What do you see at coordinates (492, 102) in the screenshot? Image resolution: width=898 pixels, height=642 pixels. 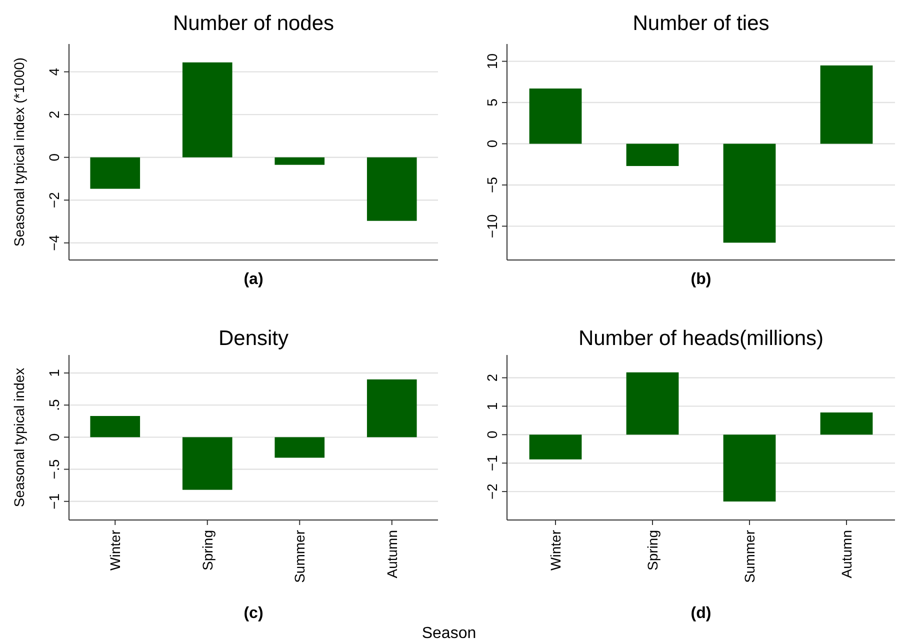 I see `y-tick-label: 5` at bounding box center [492, 102].